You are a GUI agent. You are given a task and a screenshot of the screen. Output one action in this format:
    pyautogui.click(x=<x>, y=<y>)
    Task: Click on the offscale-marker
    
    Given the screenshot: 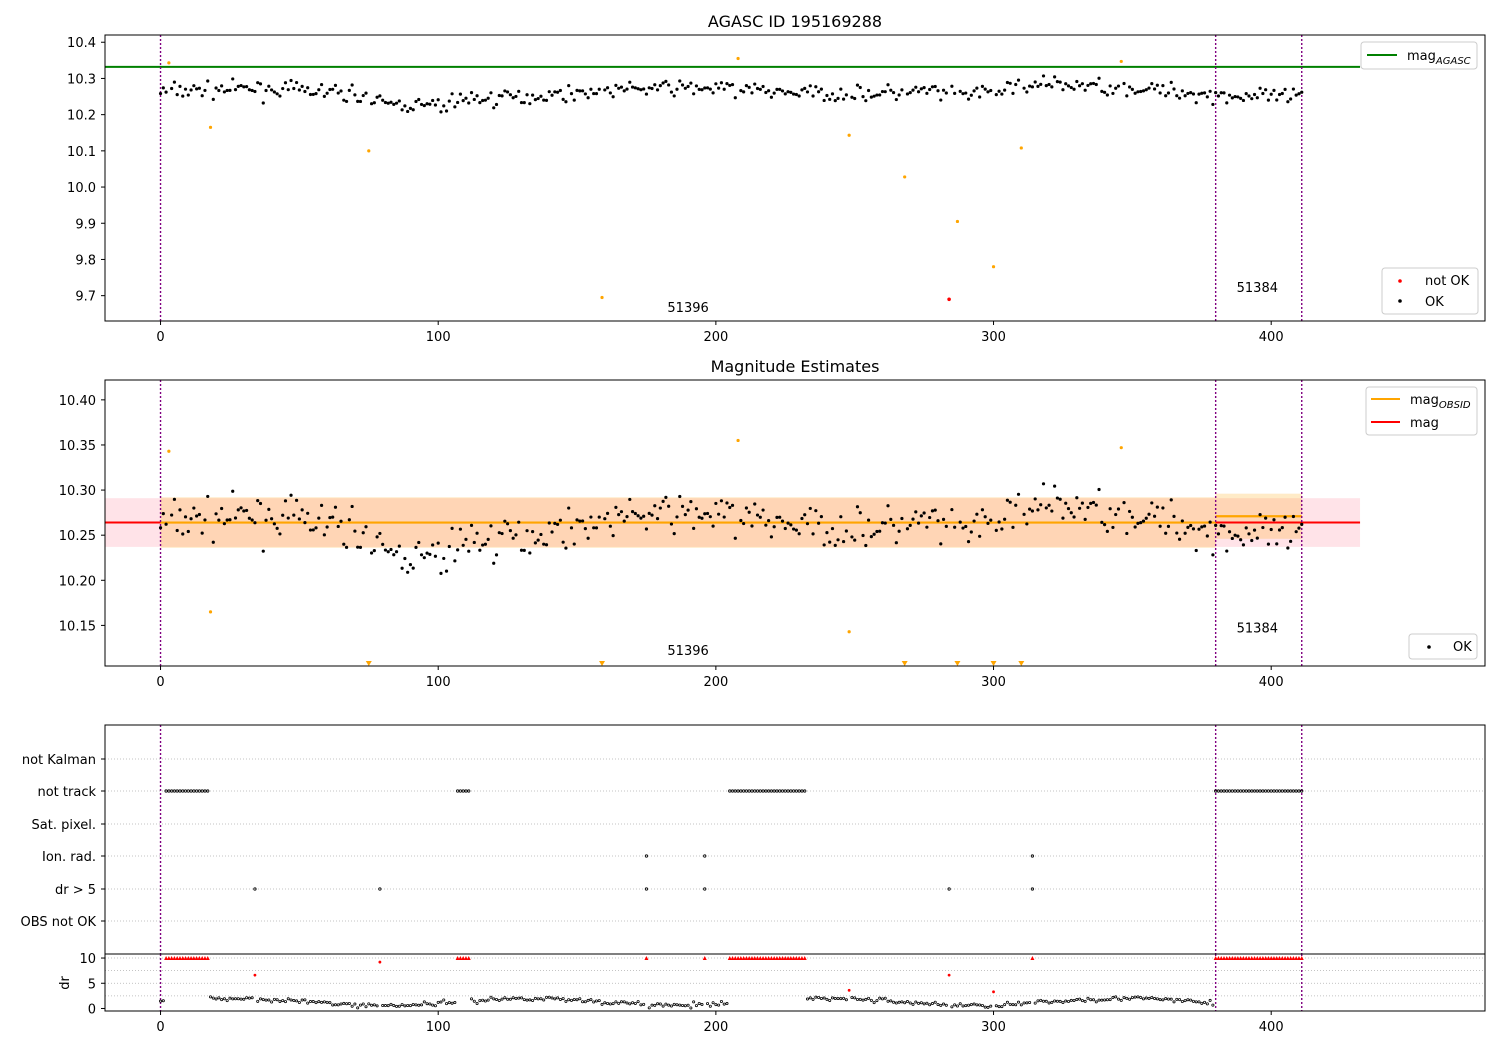 What is the action you would take?
    pyautogui.click(x=993, y=663)
    